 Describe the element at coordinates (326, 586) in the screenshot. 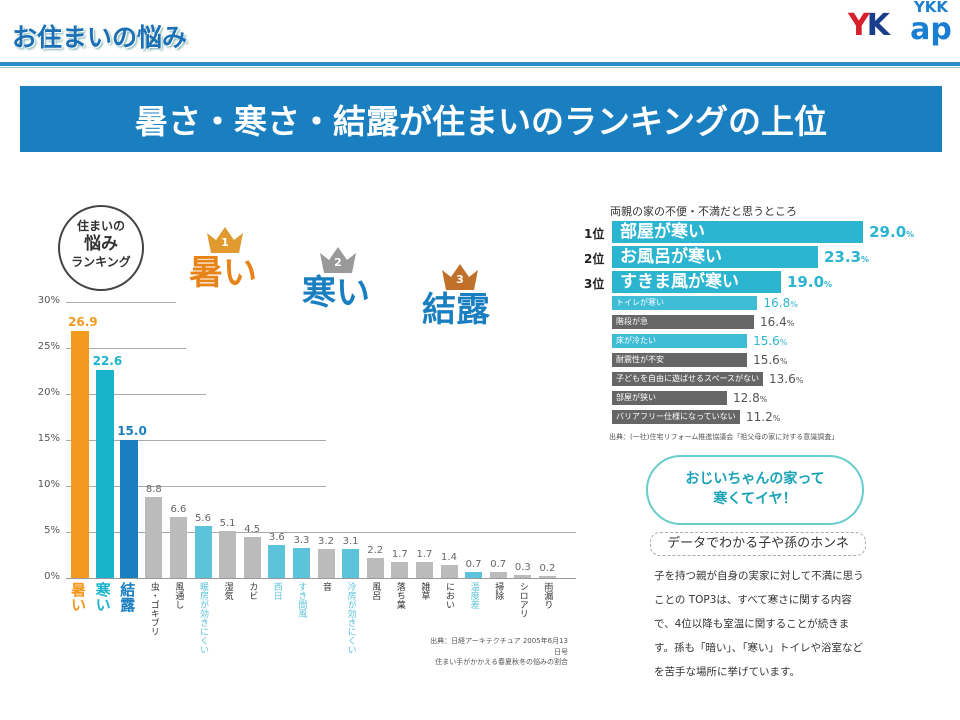

I see `category-label: 音` at that location.